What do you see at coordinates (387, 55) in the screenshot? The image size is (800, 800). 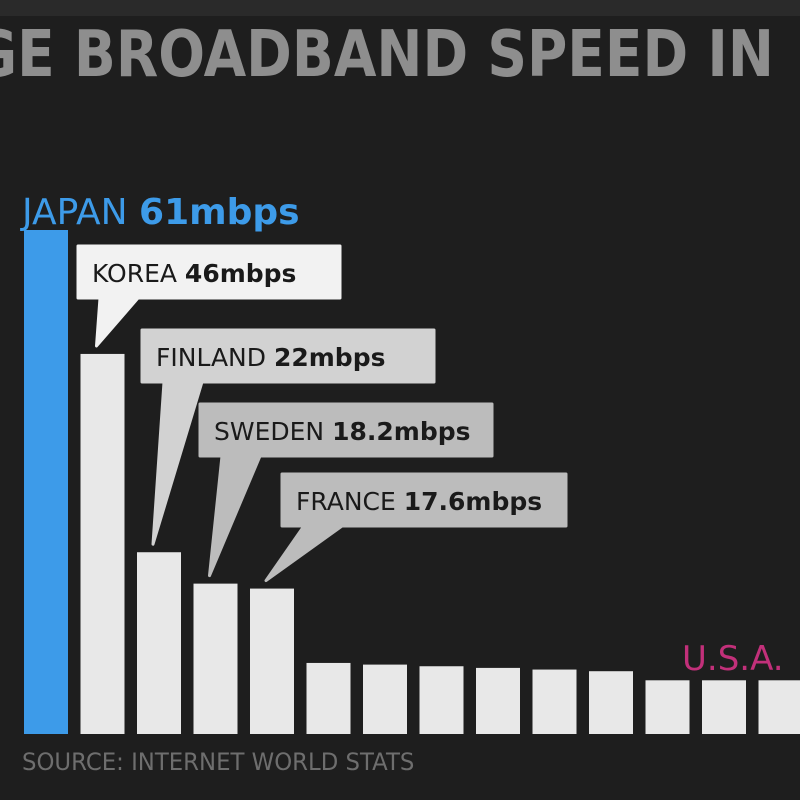 I see `chart-title: GE BROADBAND SPEED IN` at bounding box center [387, 55].